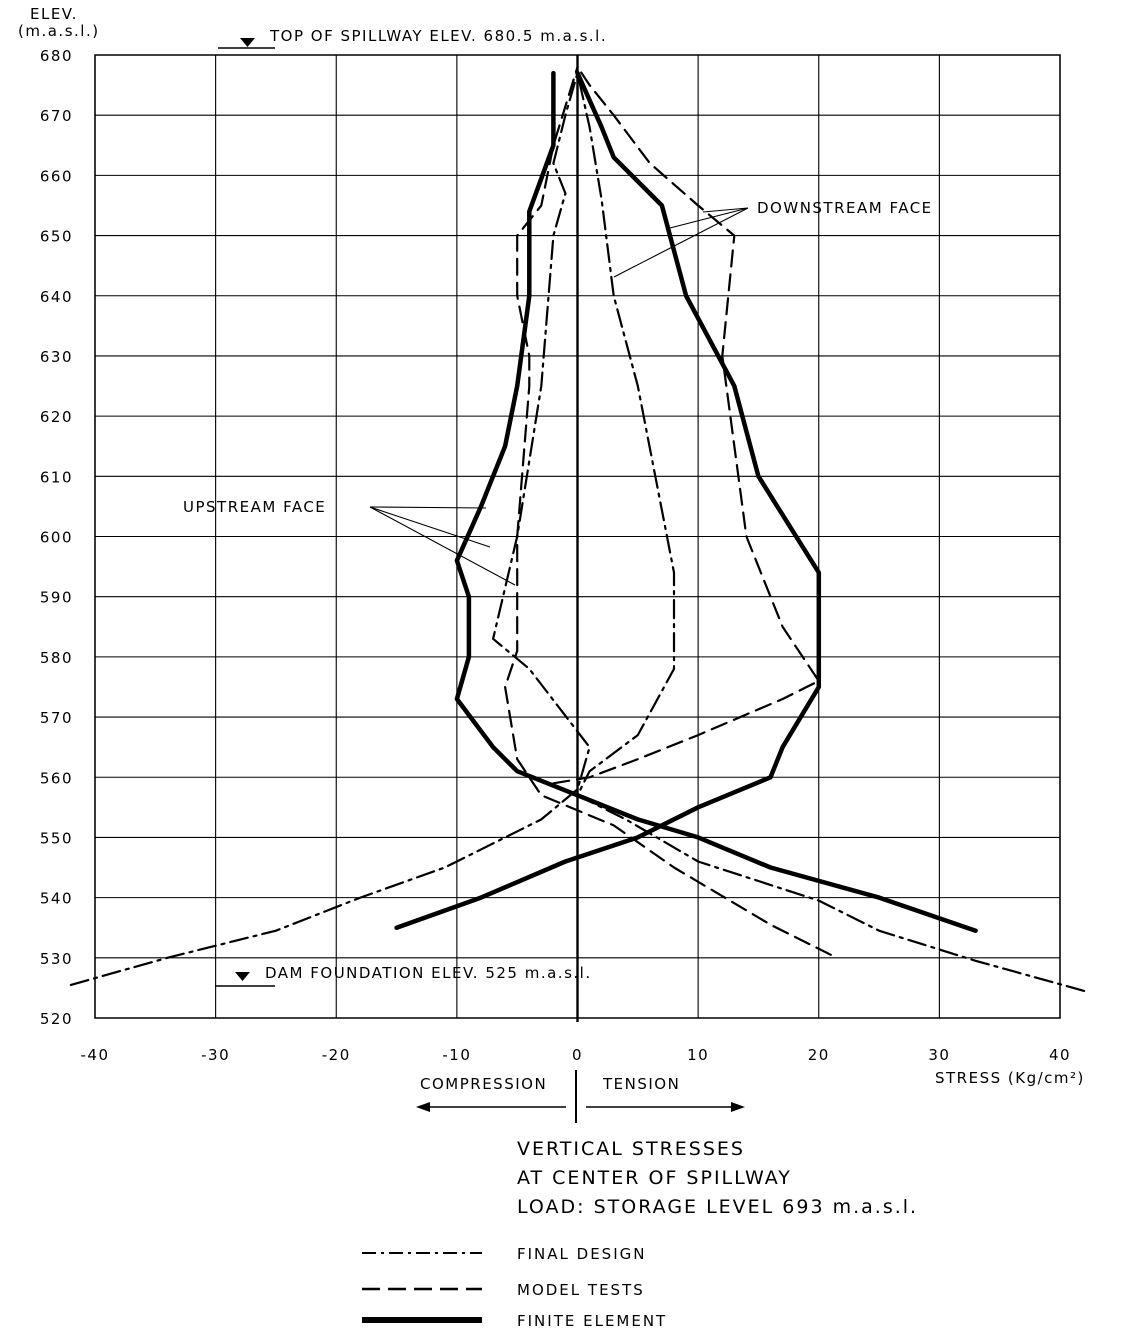 The height and width of the screenshot is (1343, 1128). Describe the element at coordinates (59, 31) in the screenshot. I see `y-axis-label-line2: (m.a.s.l.)` at that location.